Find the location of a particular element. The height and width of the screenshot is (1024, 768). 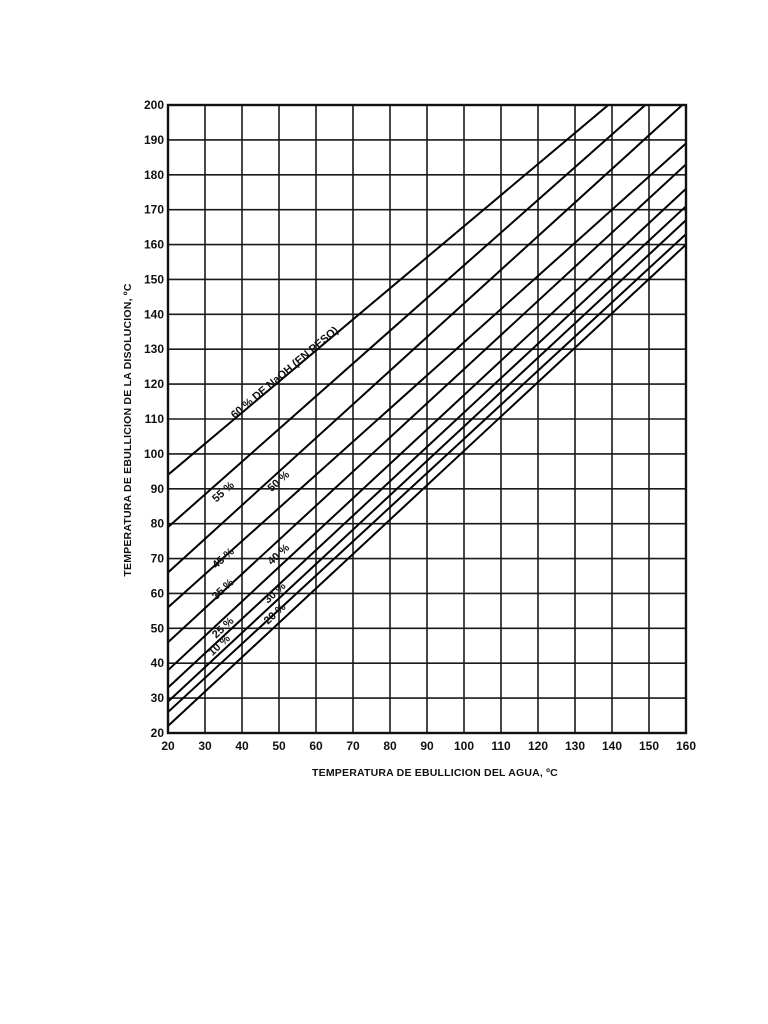

x-tick-label: 90 is located at coordinates (427, 746).